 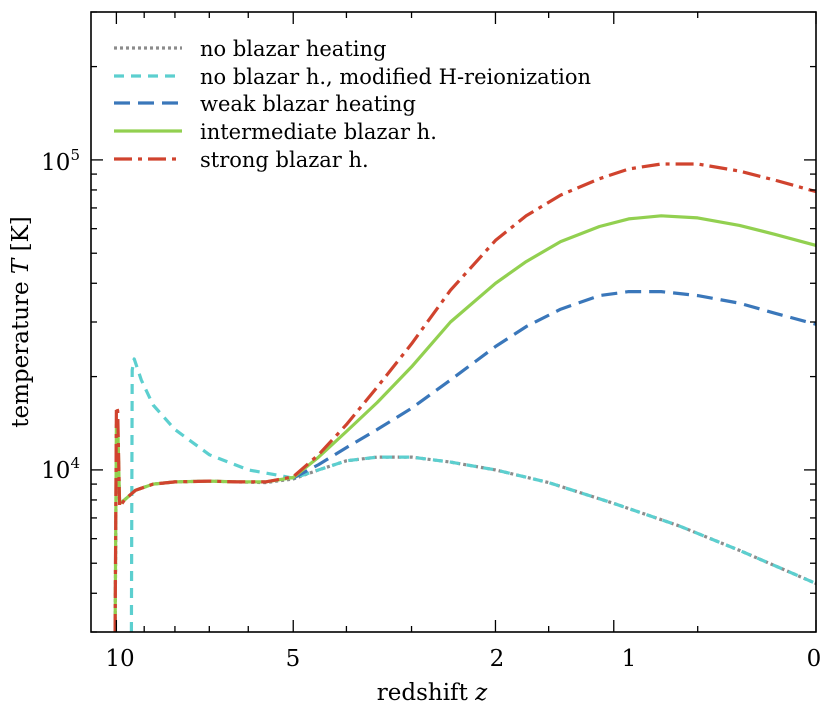 What do you see at coordinates (318, 132) in the screenshot?
I see `legend-label-intermediate-blazar-heating: intermediate blazar h.` at bounding box center [318, 132].